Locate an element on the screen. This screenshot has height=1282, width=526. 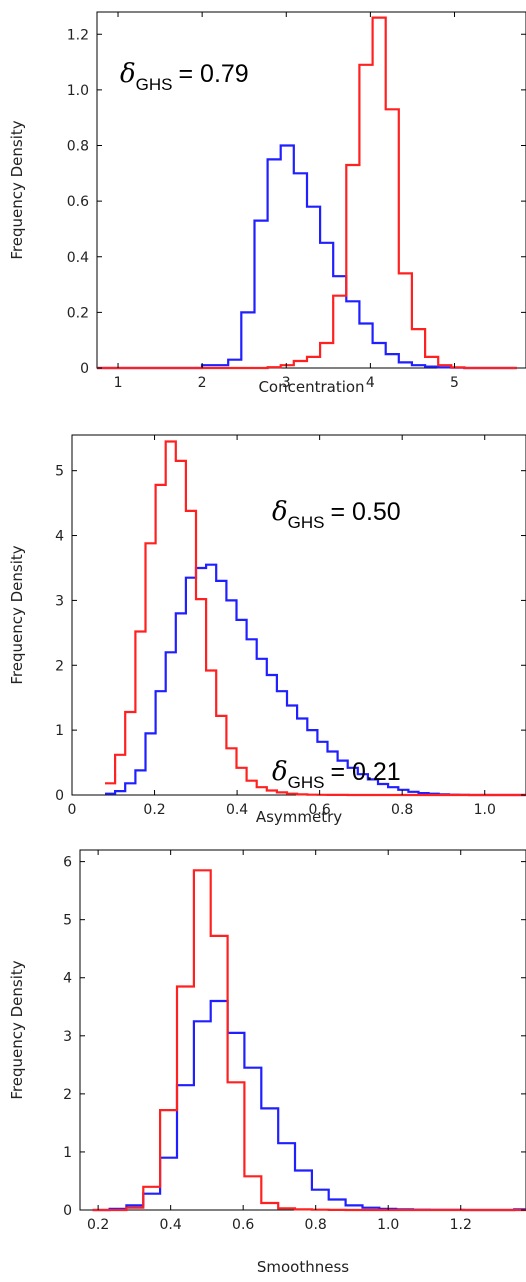
x-axis-label: Smoothness is located at coordinates (303, 1267).